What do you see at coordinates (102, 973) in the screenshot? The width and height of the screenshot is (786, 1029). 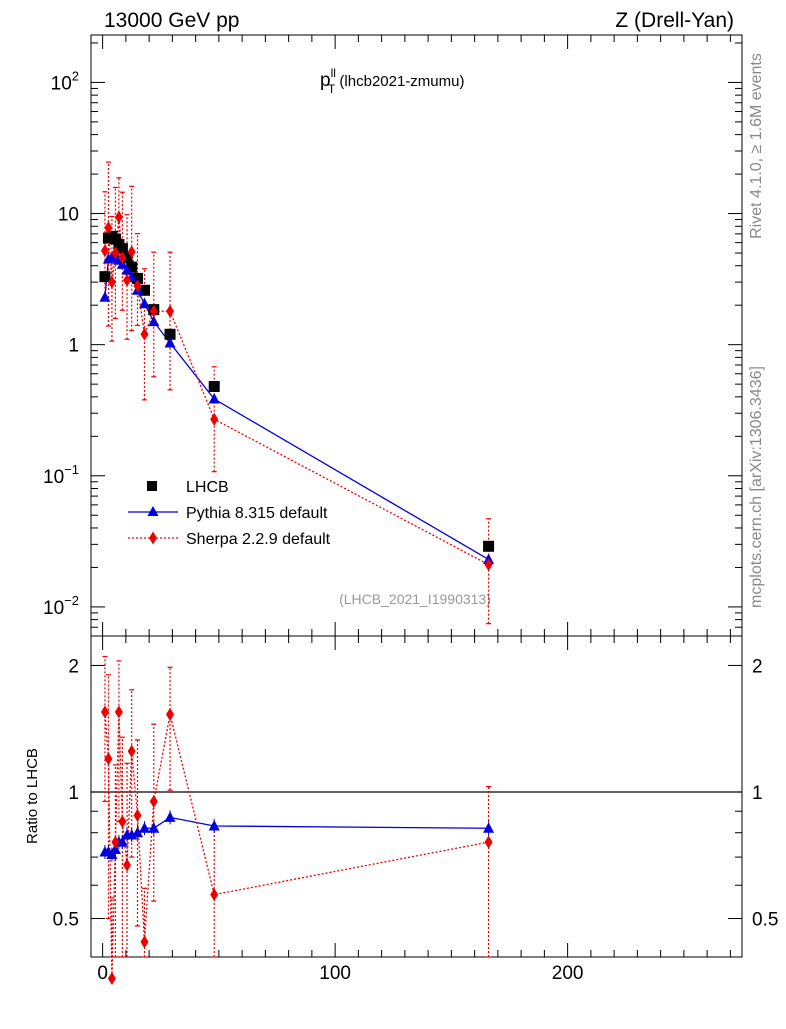 I see `x-tick-label: 0` at bounding box center [102, 973].